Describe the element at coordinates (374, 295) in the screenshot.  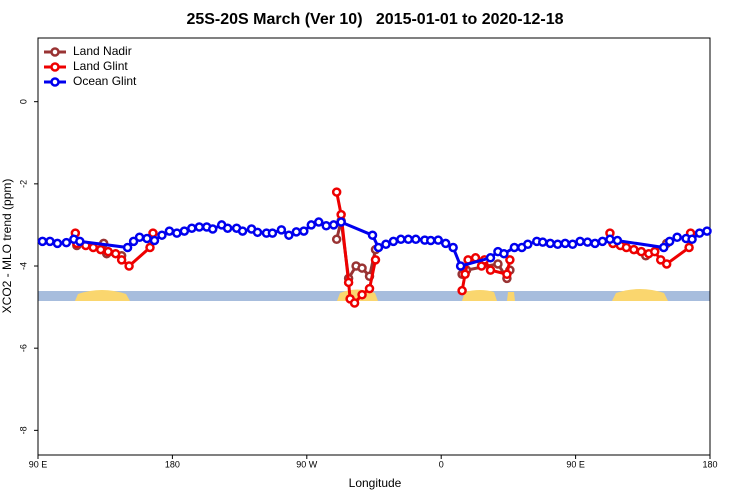
I see `land-mask` at that location.